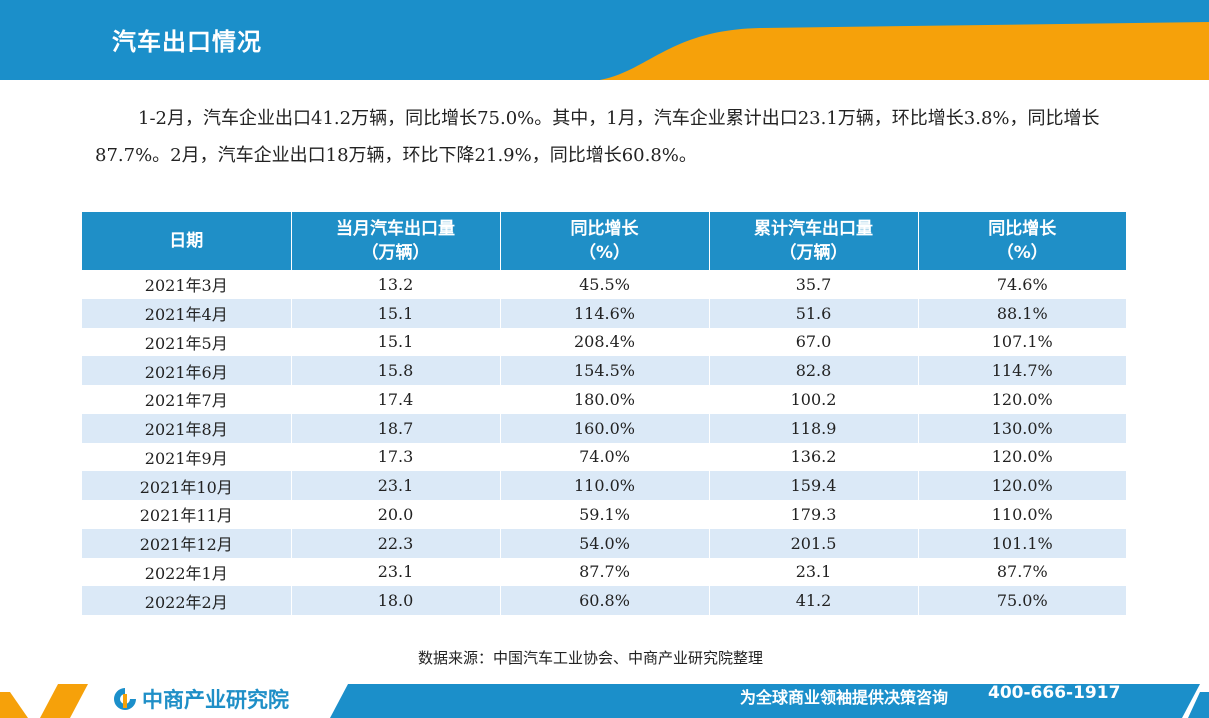 The width and height of the screenshot is (1209, 718). Describe the element at coordinates (187, 428) in the screenshot. I see `cell-date: 2021年8月` at that location.